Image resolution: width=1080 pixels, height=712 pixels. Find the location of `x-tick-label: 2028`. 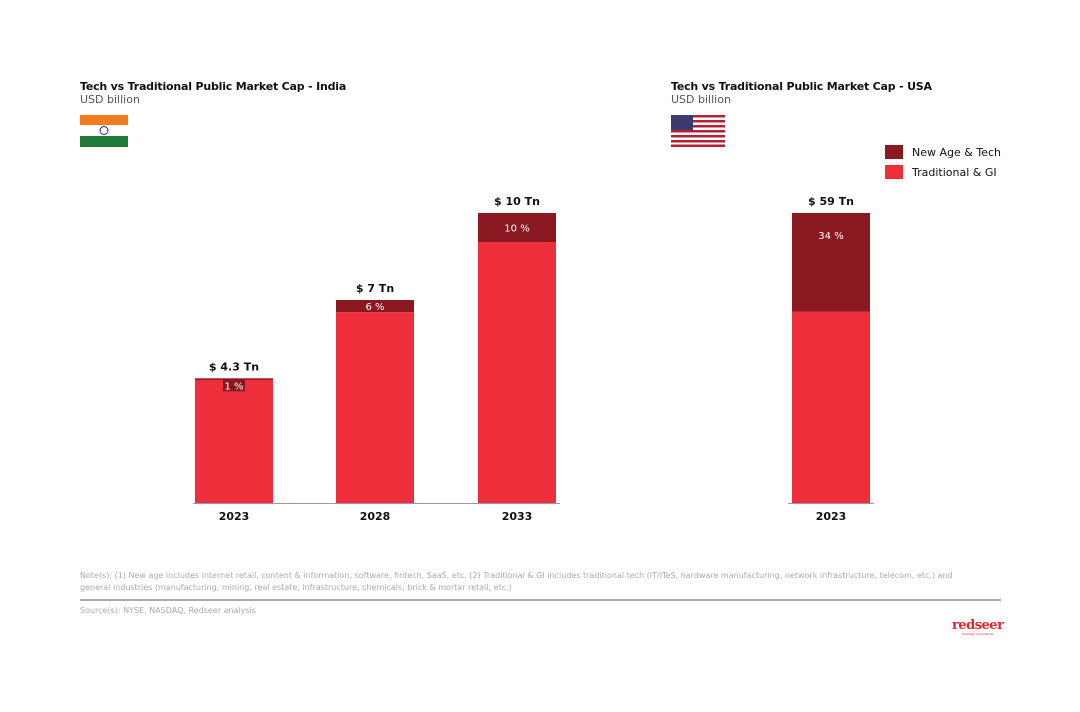

x-tick-label: 2028 is located at coordinates (375, 516).